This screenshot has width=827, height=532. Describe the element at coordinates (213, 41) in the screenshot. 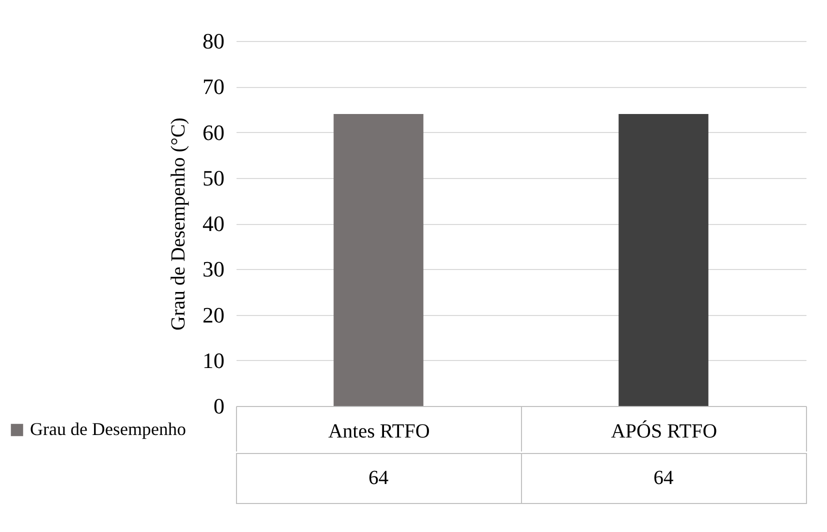

I see `y-tick-label: 80` at that location.